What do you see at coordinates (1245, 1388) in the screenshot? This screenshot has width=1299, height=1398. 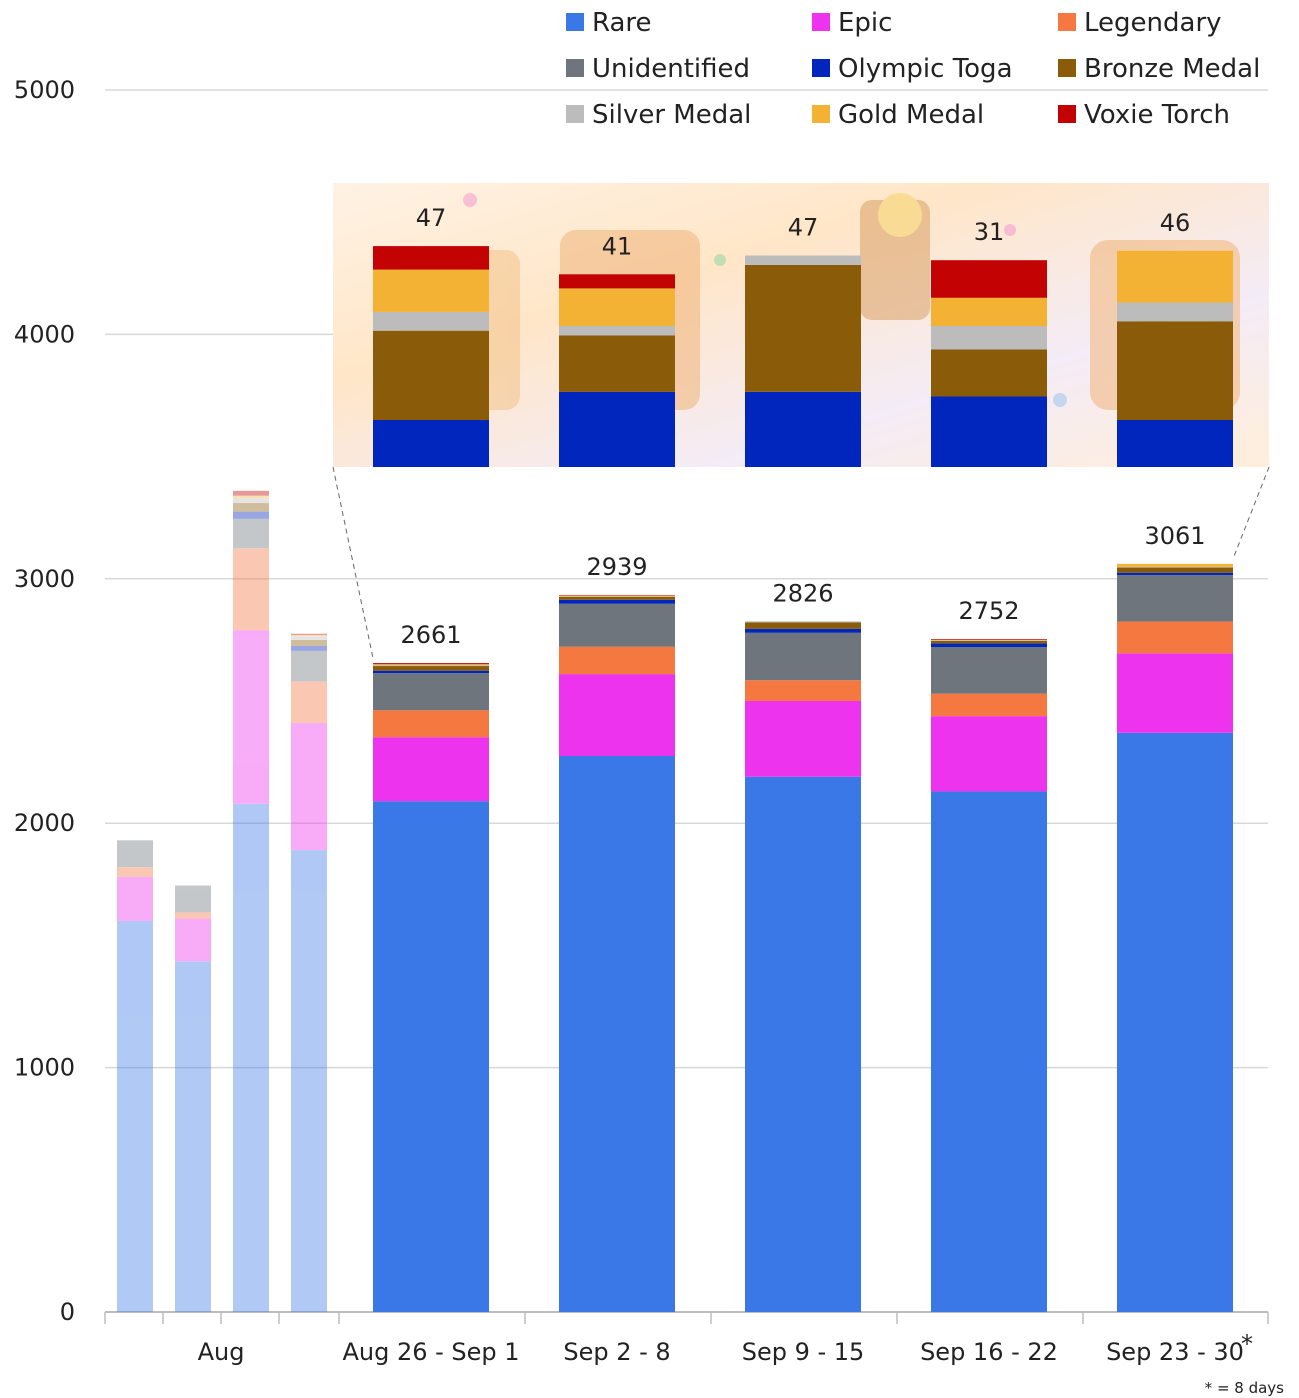 I see `footnote: * = 8 days` at bounding box center [1245, 1388].